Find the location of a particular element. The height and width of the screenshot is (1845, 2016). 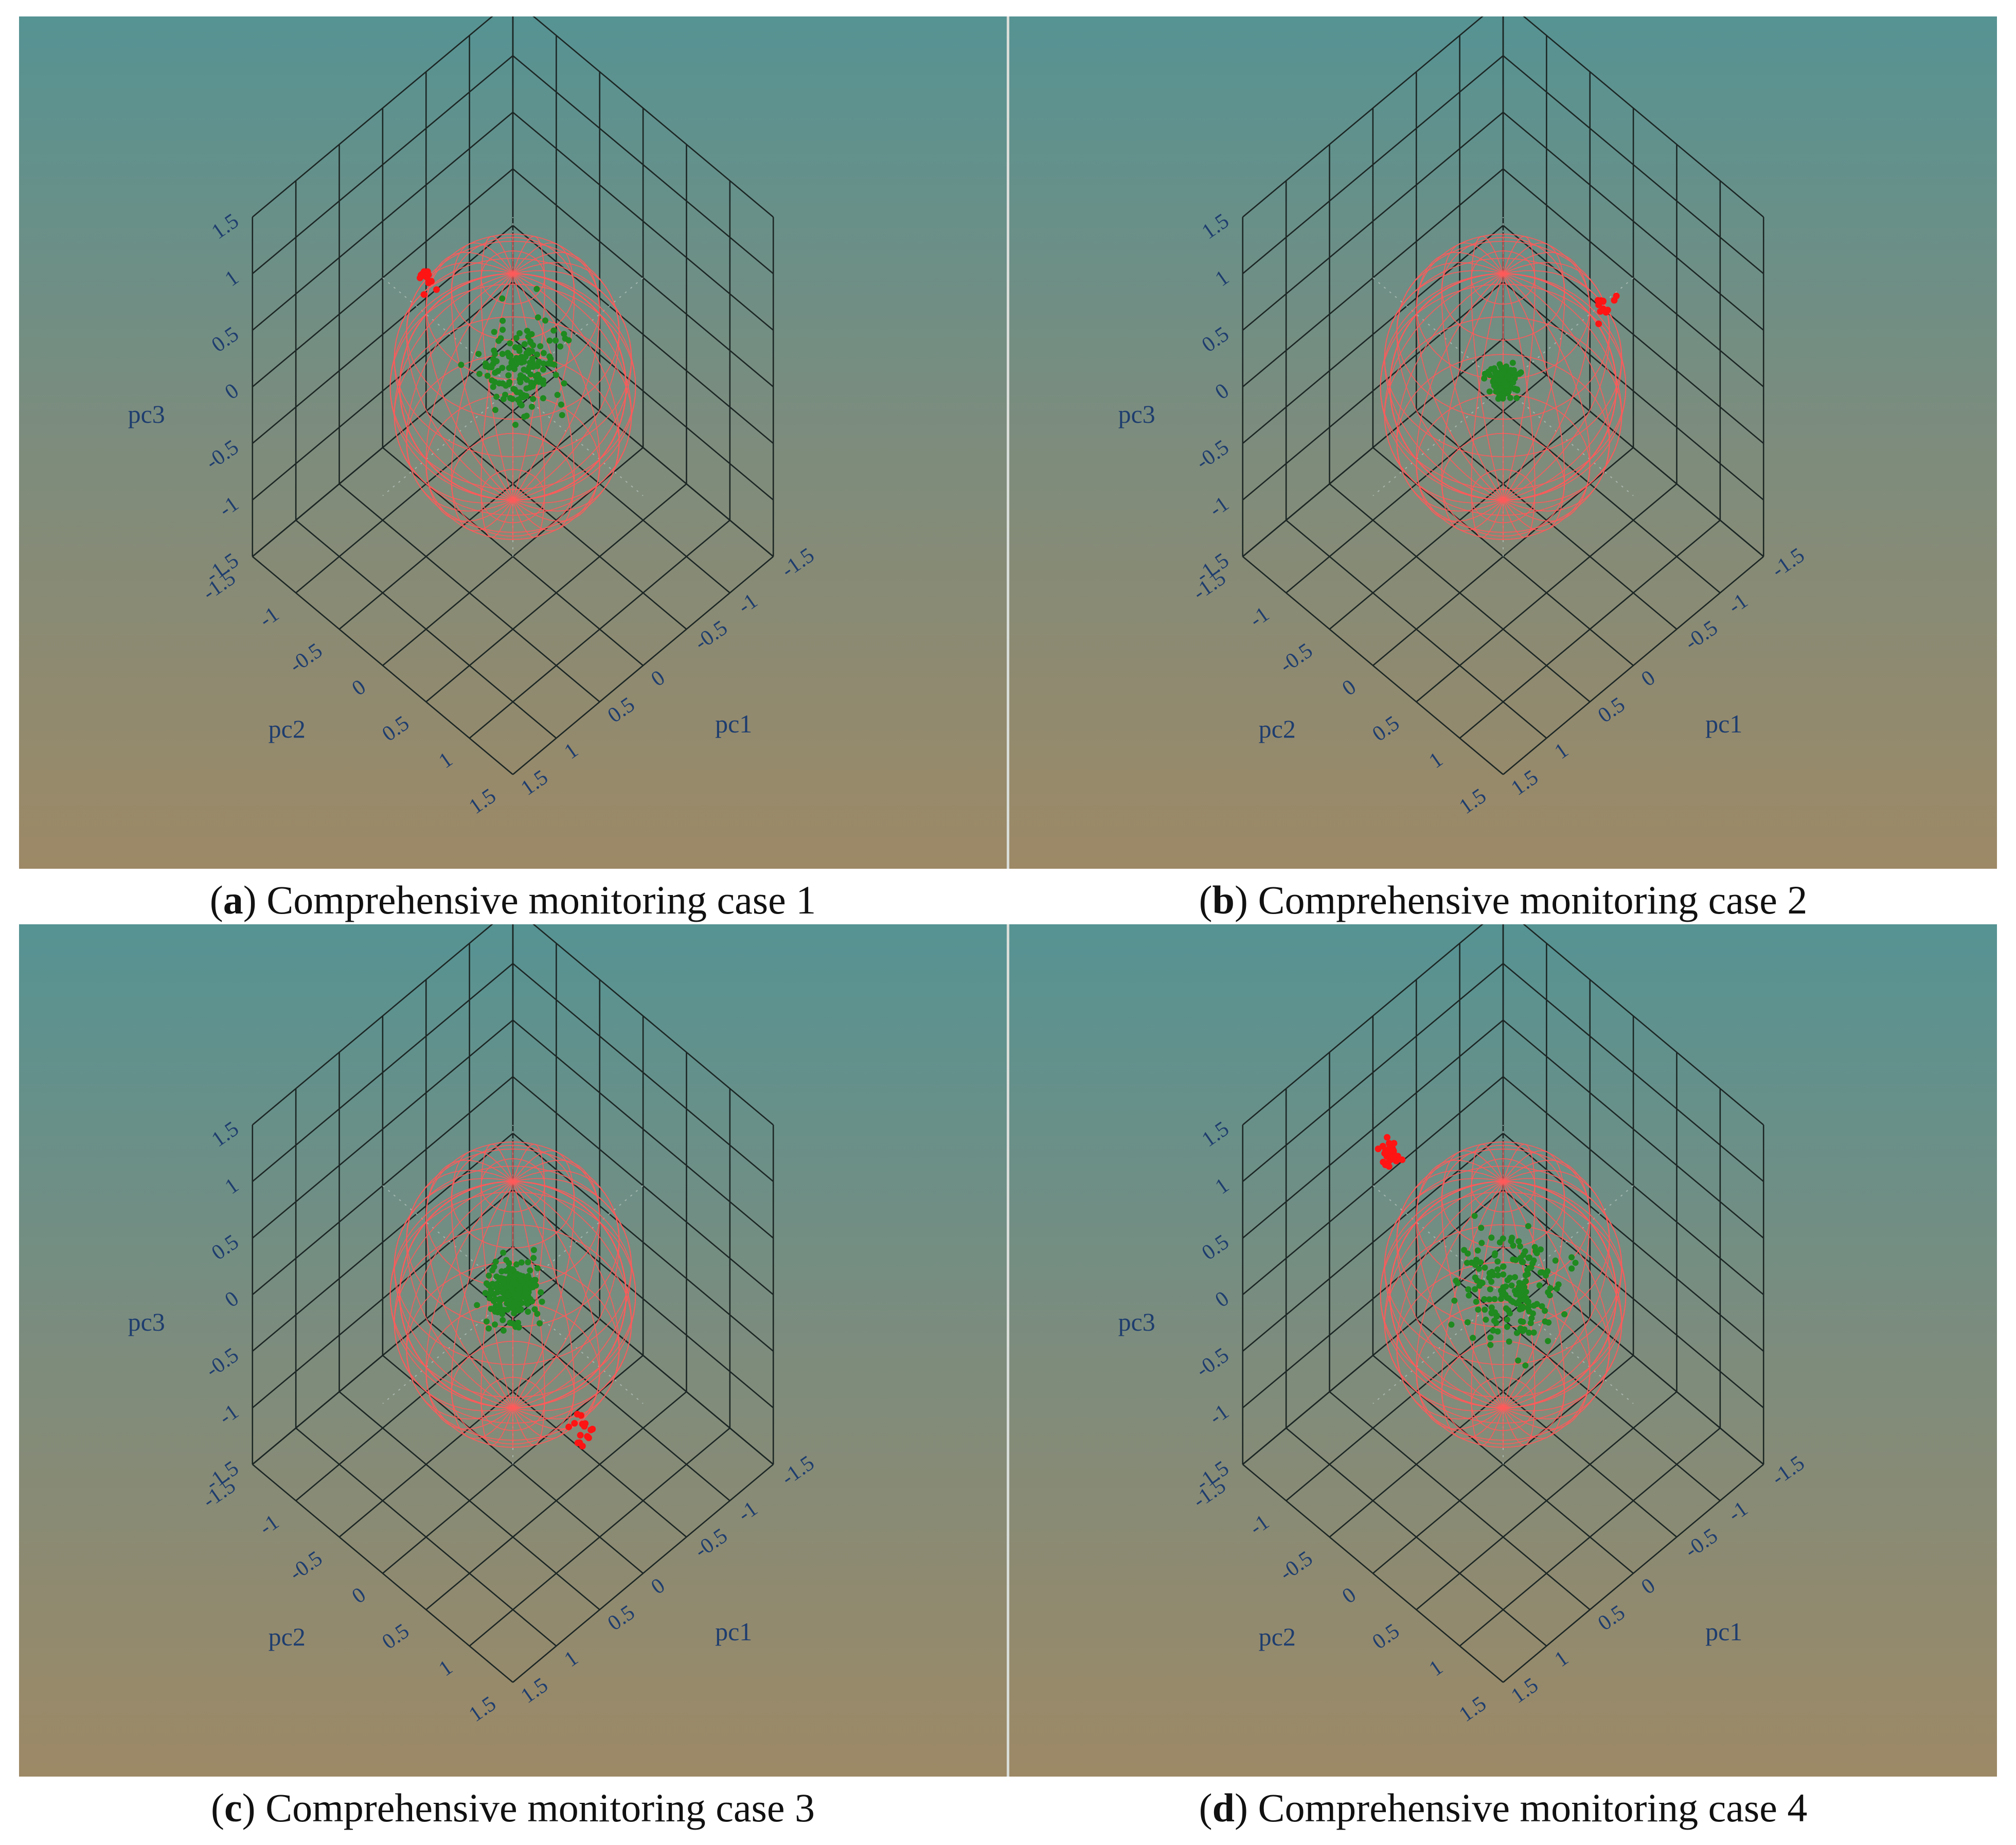

tick-label-pc2: -1 is located at coordinates (1260, 1525).